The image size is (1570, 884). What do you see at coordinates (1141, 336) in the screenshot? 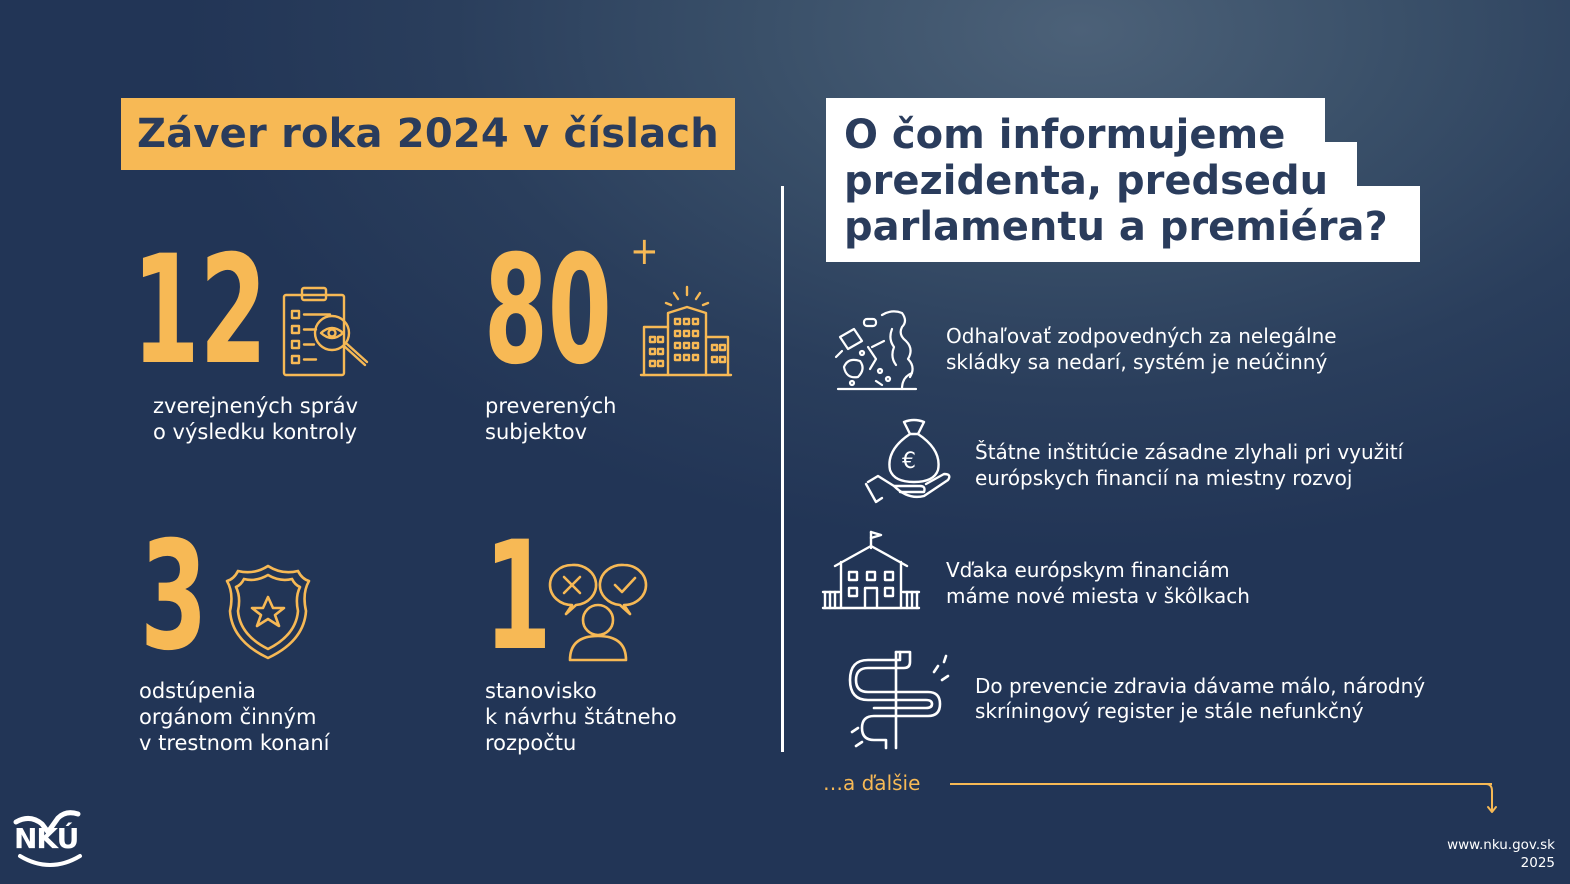
I see `topic-line: Odhaľovať zodpovedných za nelegálne` at bounding box center [1141, 336].